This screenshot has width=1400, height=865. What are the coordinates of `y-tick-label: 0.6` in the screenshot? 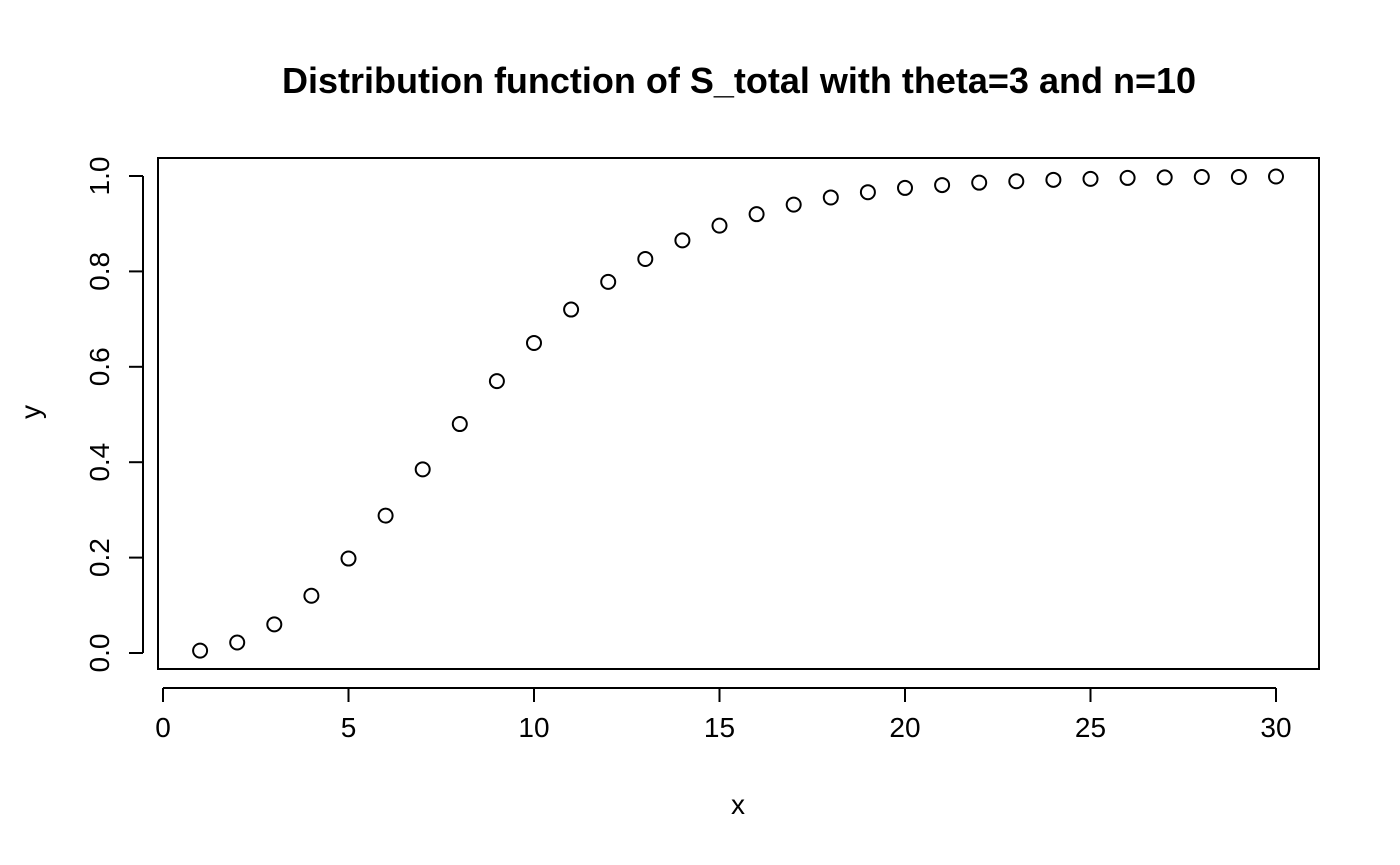 It's located at (99, 366).